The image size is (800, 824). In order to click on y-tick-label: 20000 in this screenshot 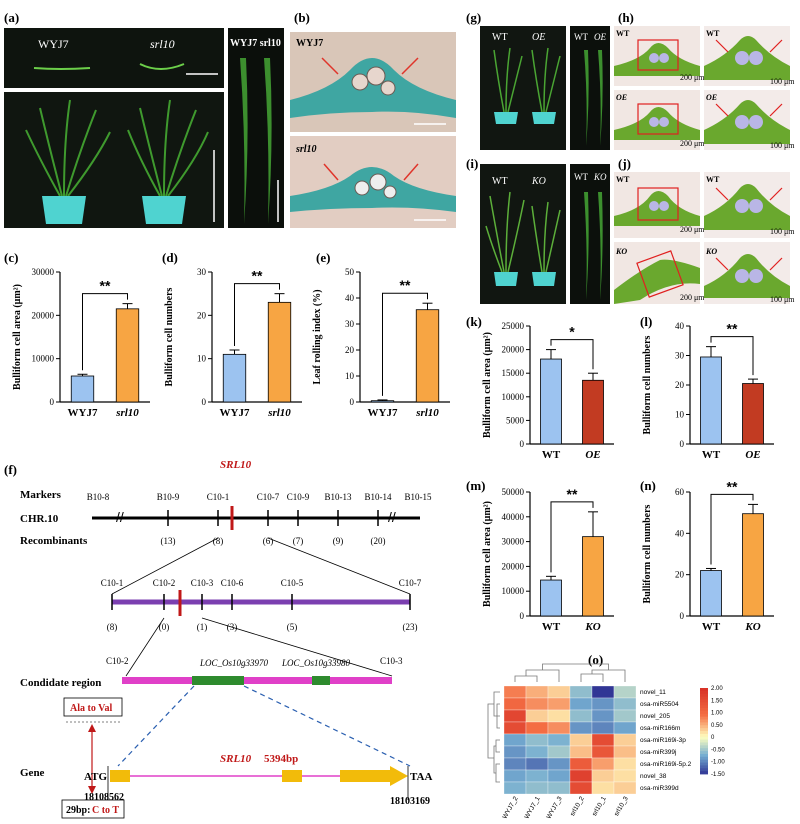, I will do `click(43, 315)`.